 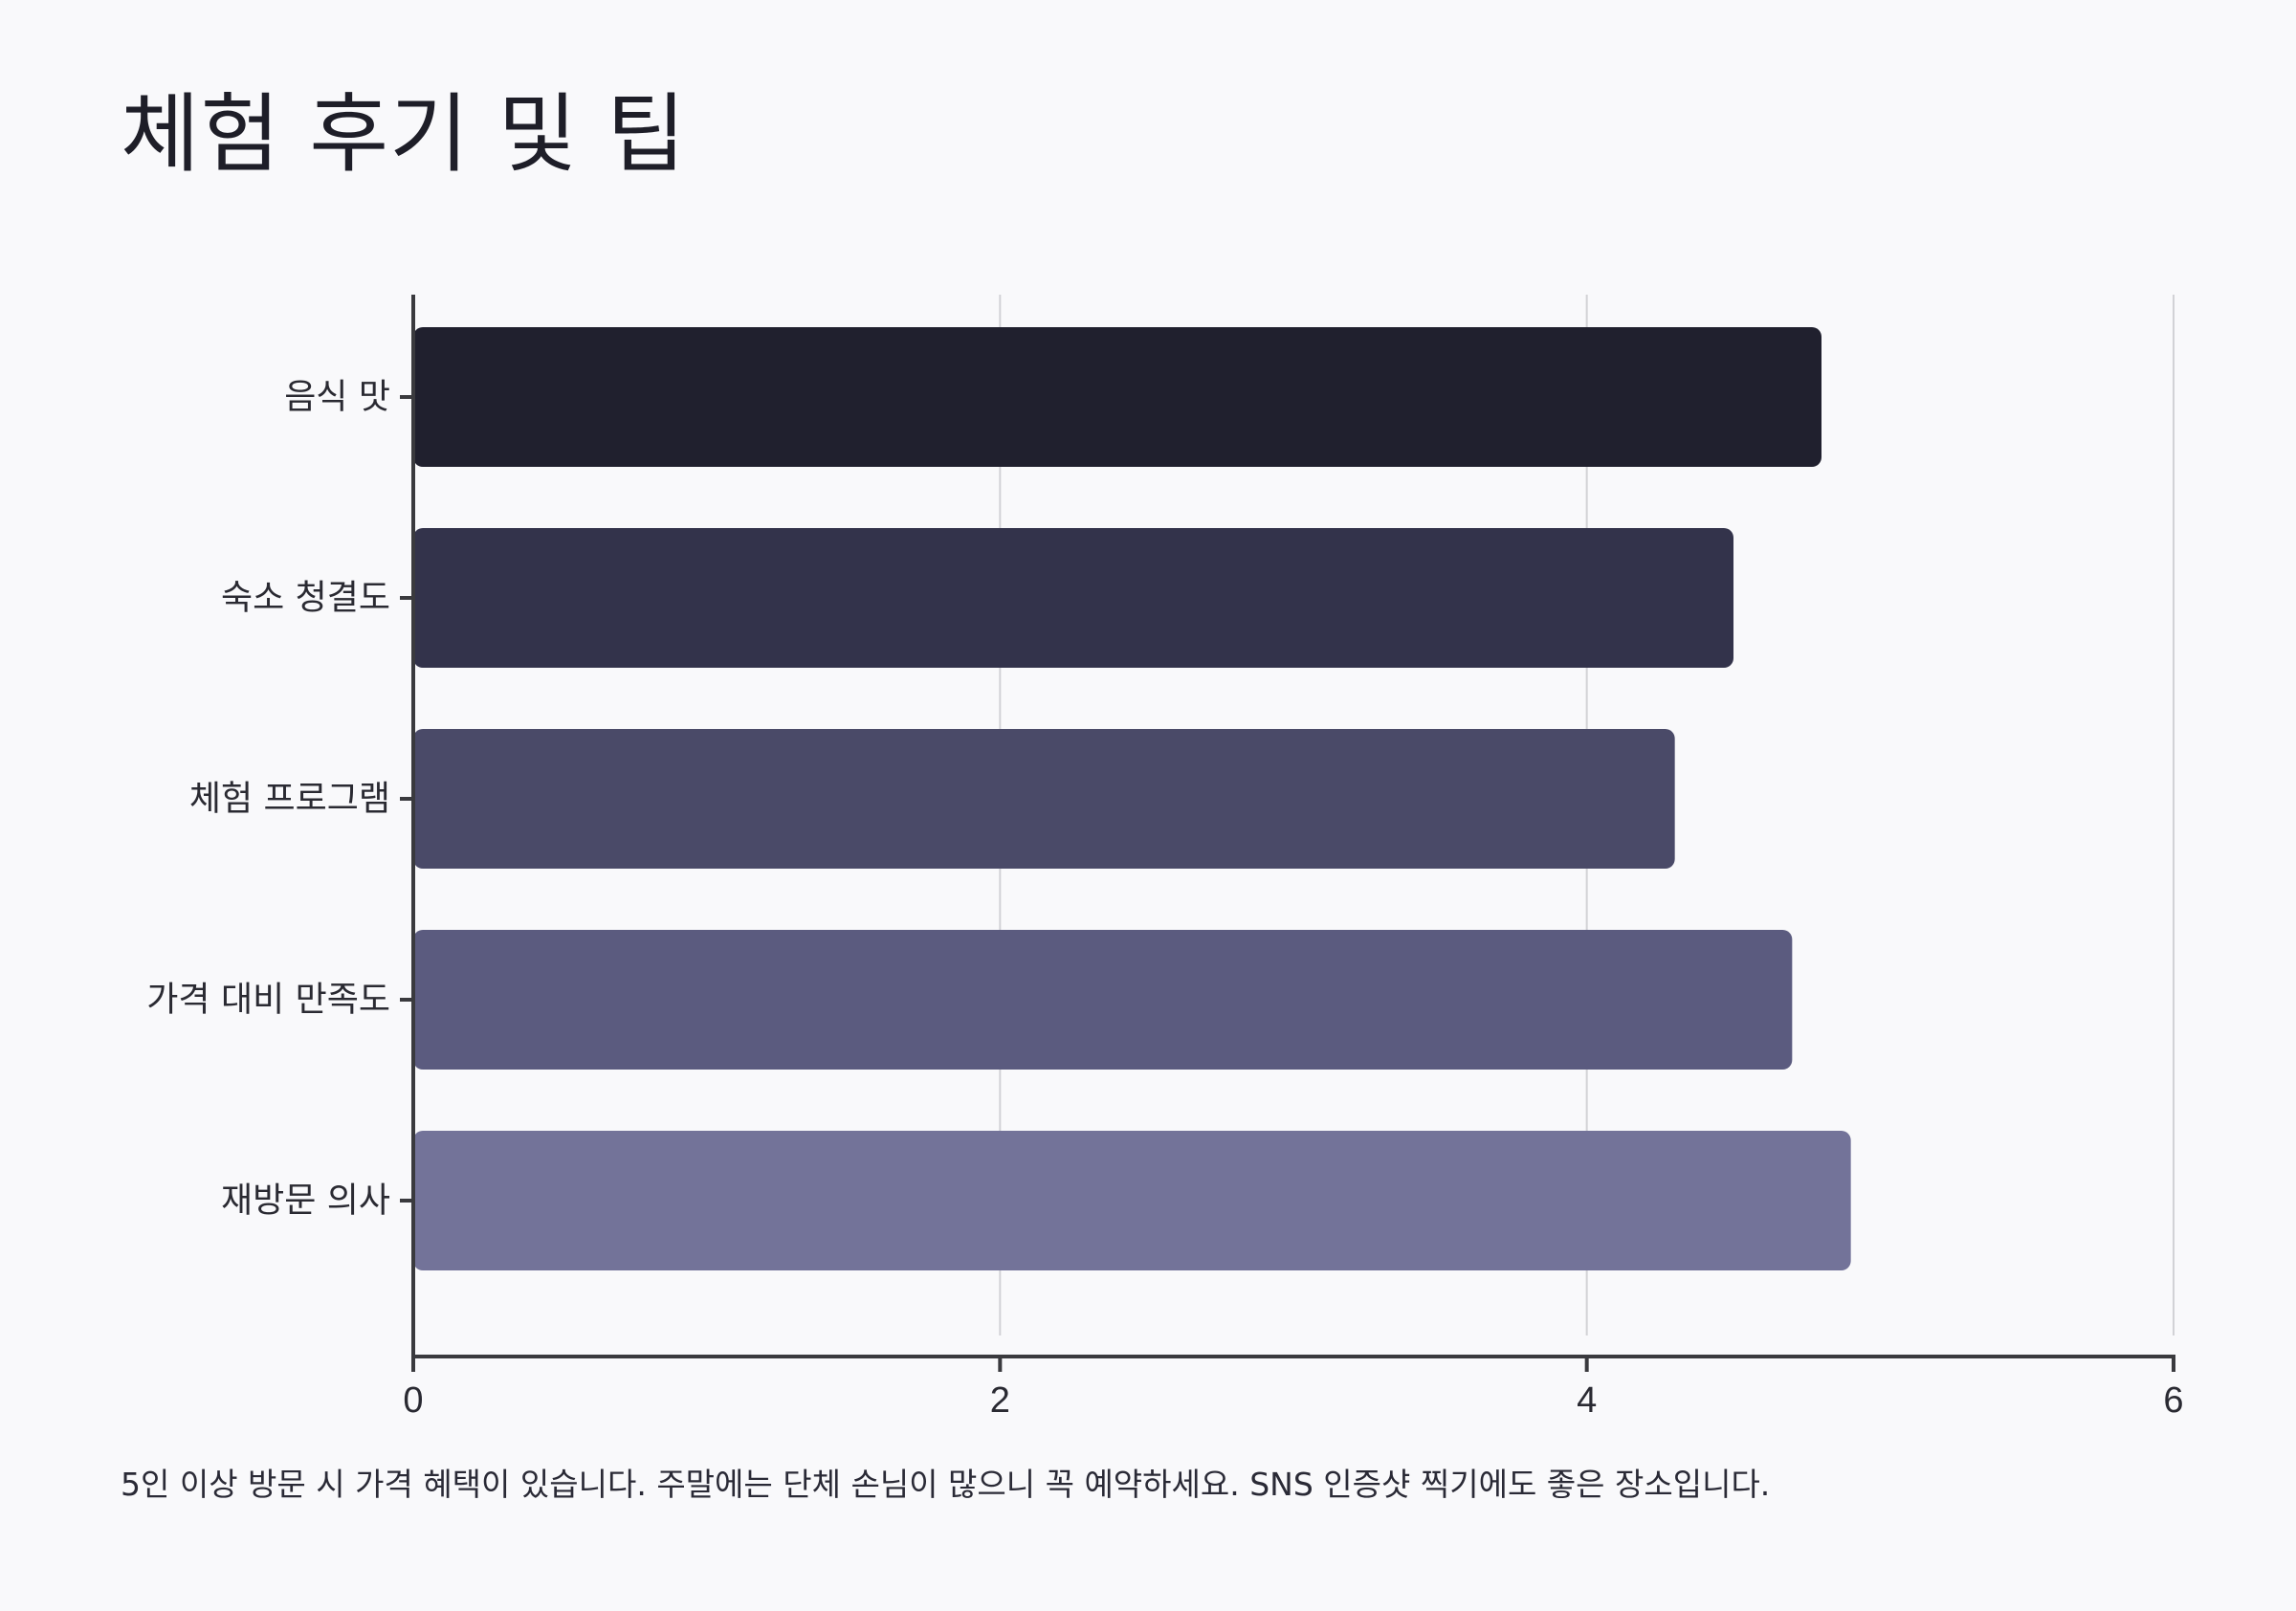 I want to click on y-axis-label: 숙소 청결도, so click(x=305, y=599).